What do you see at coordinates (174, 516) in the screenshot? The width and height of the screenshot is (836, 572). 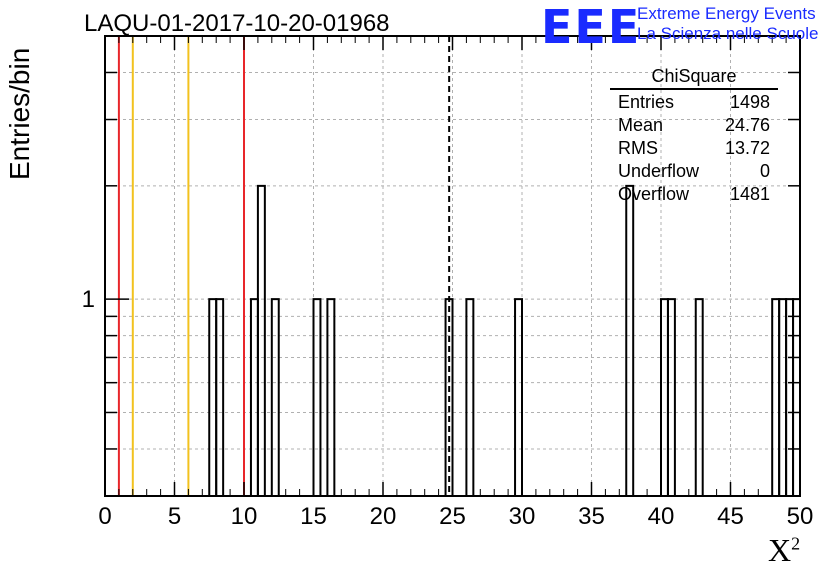 I see `x-tick-label: 5` at bounding box center [174, 516].